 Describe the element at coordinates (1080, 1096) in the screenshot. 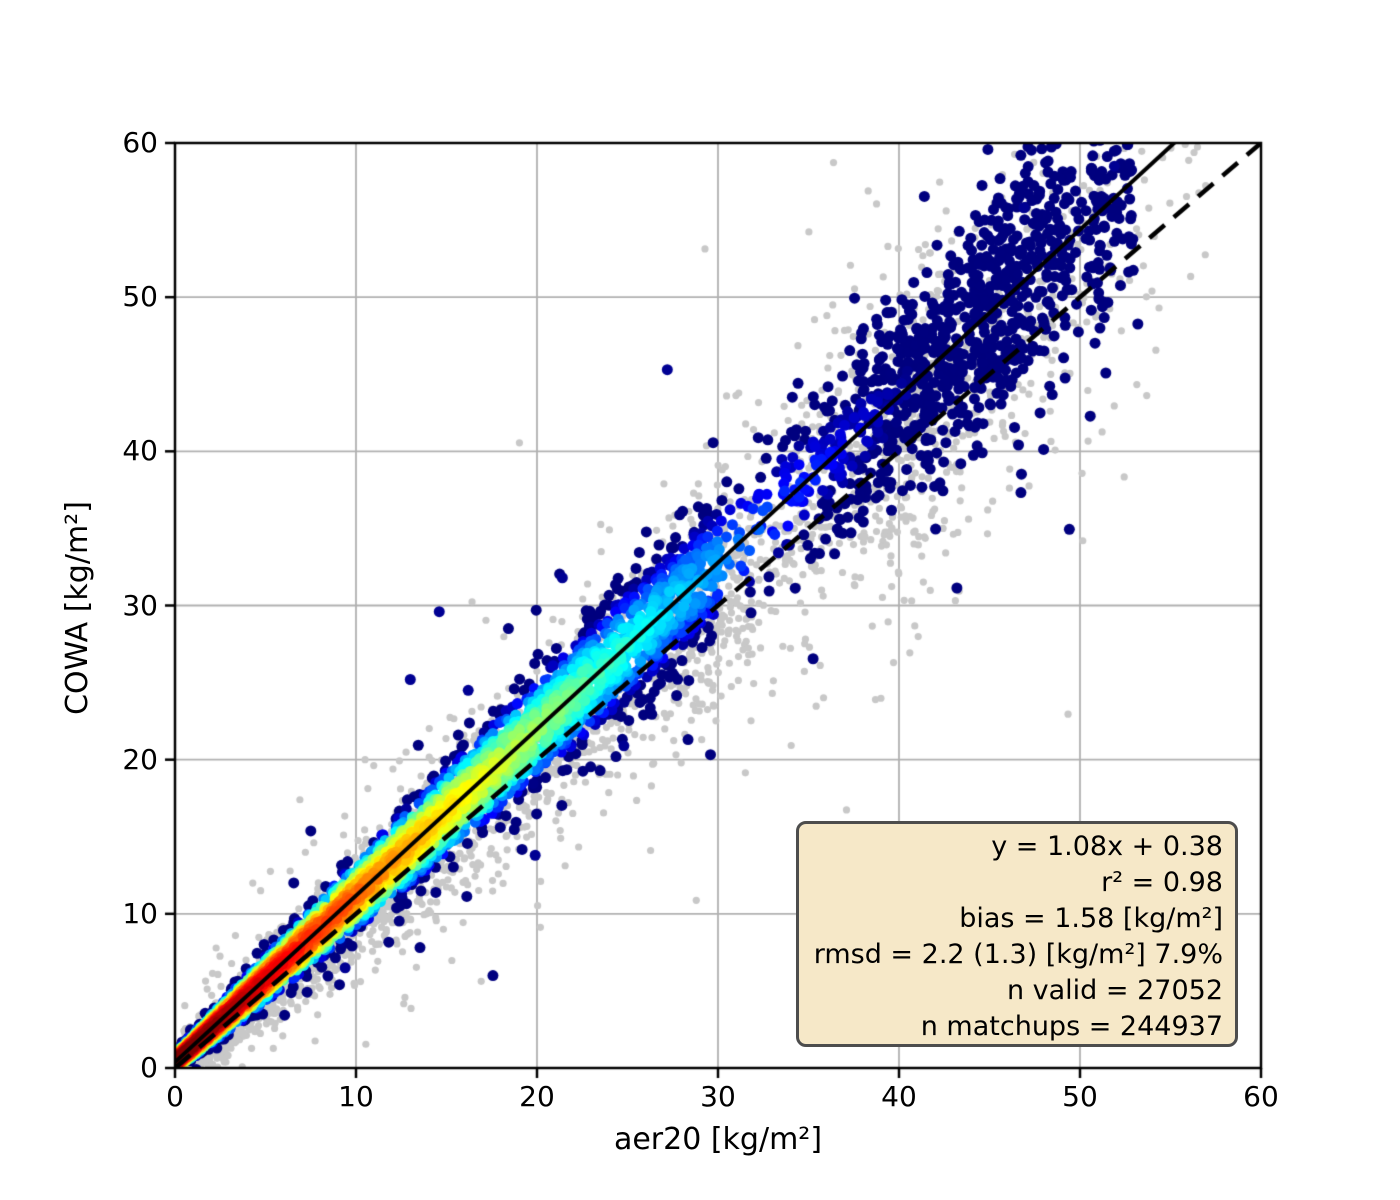

I see `x-tick-label: 50` at that location.